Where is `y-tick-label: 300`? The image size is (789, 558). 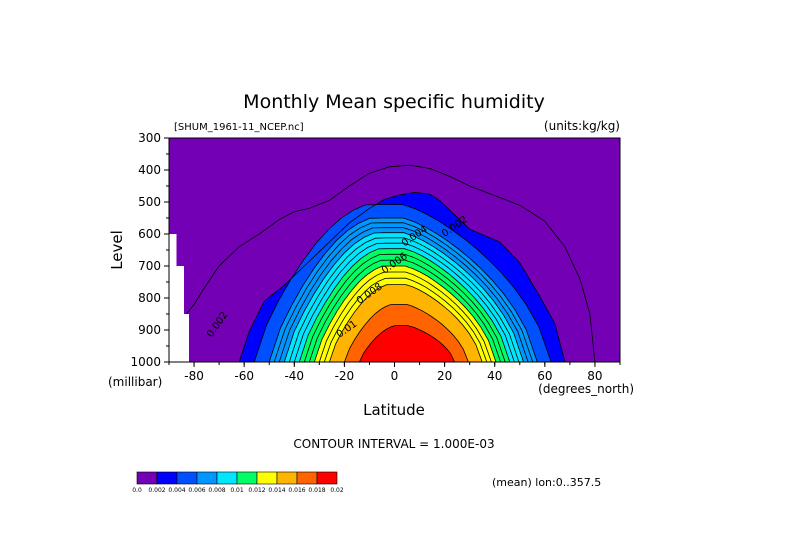 y-tick-label: 300 is located at coordinates (149, 138).